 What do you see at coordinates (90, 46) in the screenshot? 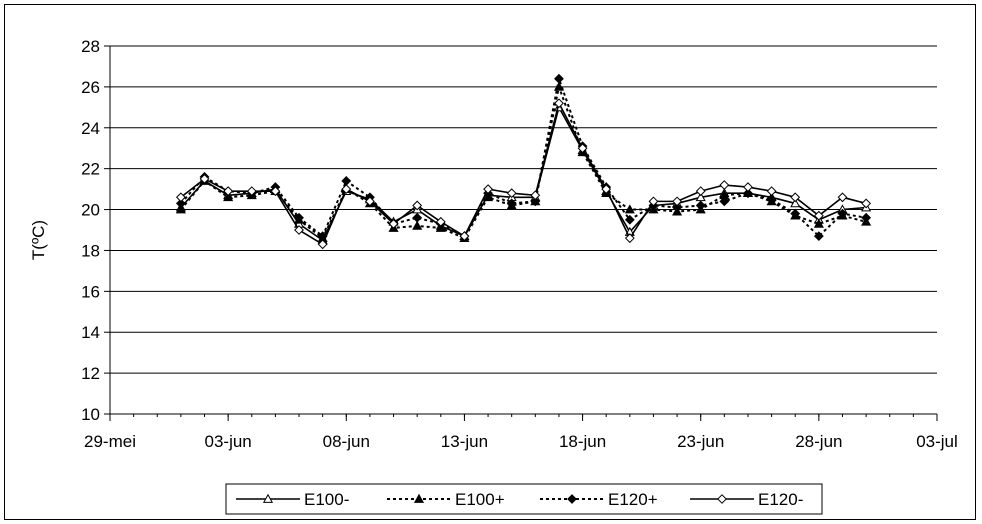
I see `y-tick-label: 28` at bounding box center [90, 46].